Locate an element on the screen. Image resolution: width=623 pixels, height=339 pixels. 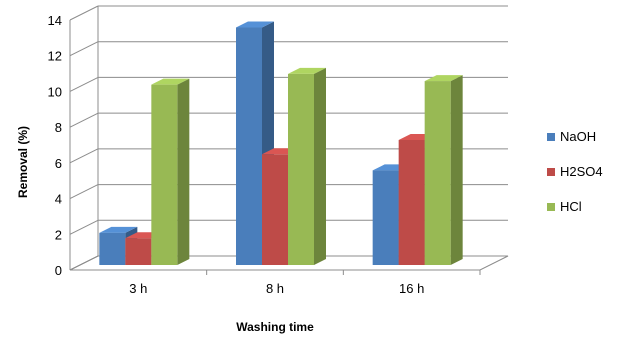
x-tick-label: 16 h is located at coordinates (411, 288).